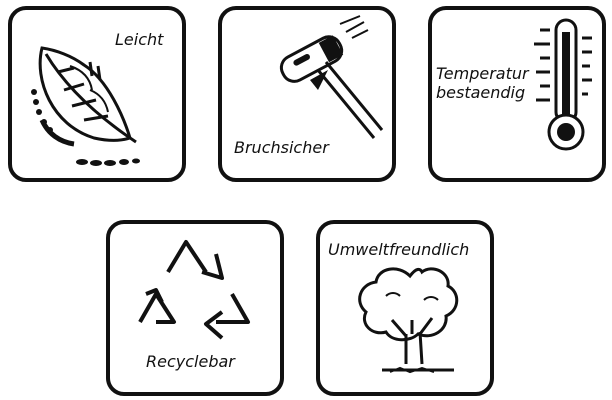 This screenshot has height=400, width=612. Describe the element at coordinates (482, 73) in the screenshot. I see `feature-label-temperature-line1: Temperatur` at that location.